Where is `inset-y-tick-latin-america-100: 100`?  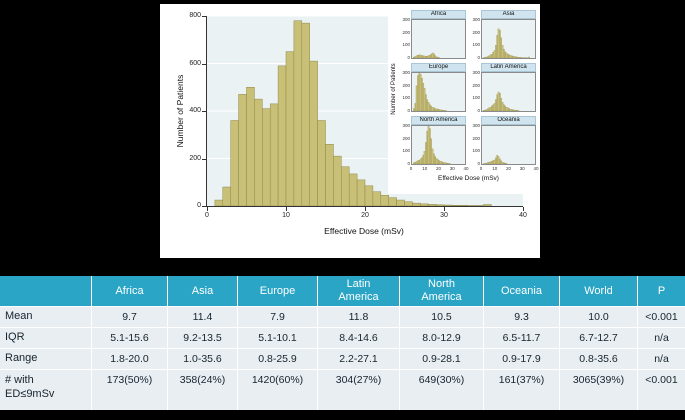 inset-y-tick-latin-america-100: 100 is located at coordinates (476, 98).